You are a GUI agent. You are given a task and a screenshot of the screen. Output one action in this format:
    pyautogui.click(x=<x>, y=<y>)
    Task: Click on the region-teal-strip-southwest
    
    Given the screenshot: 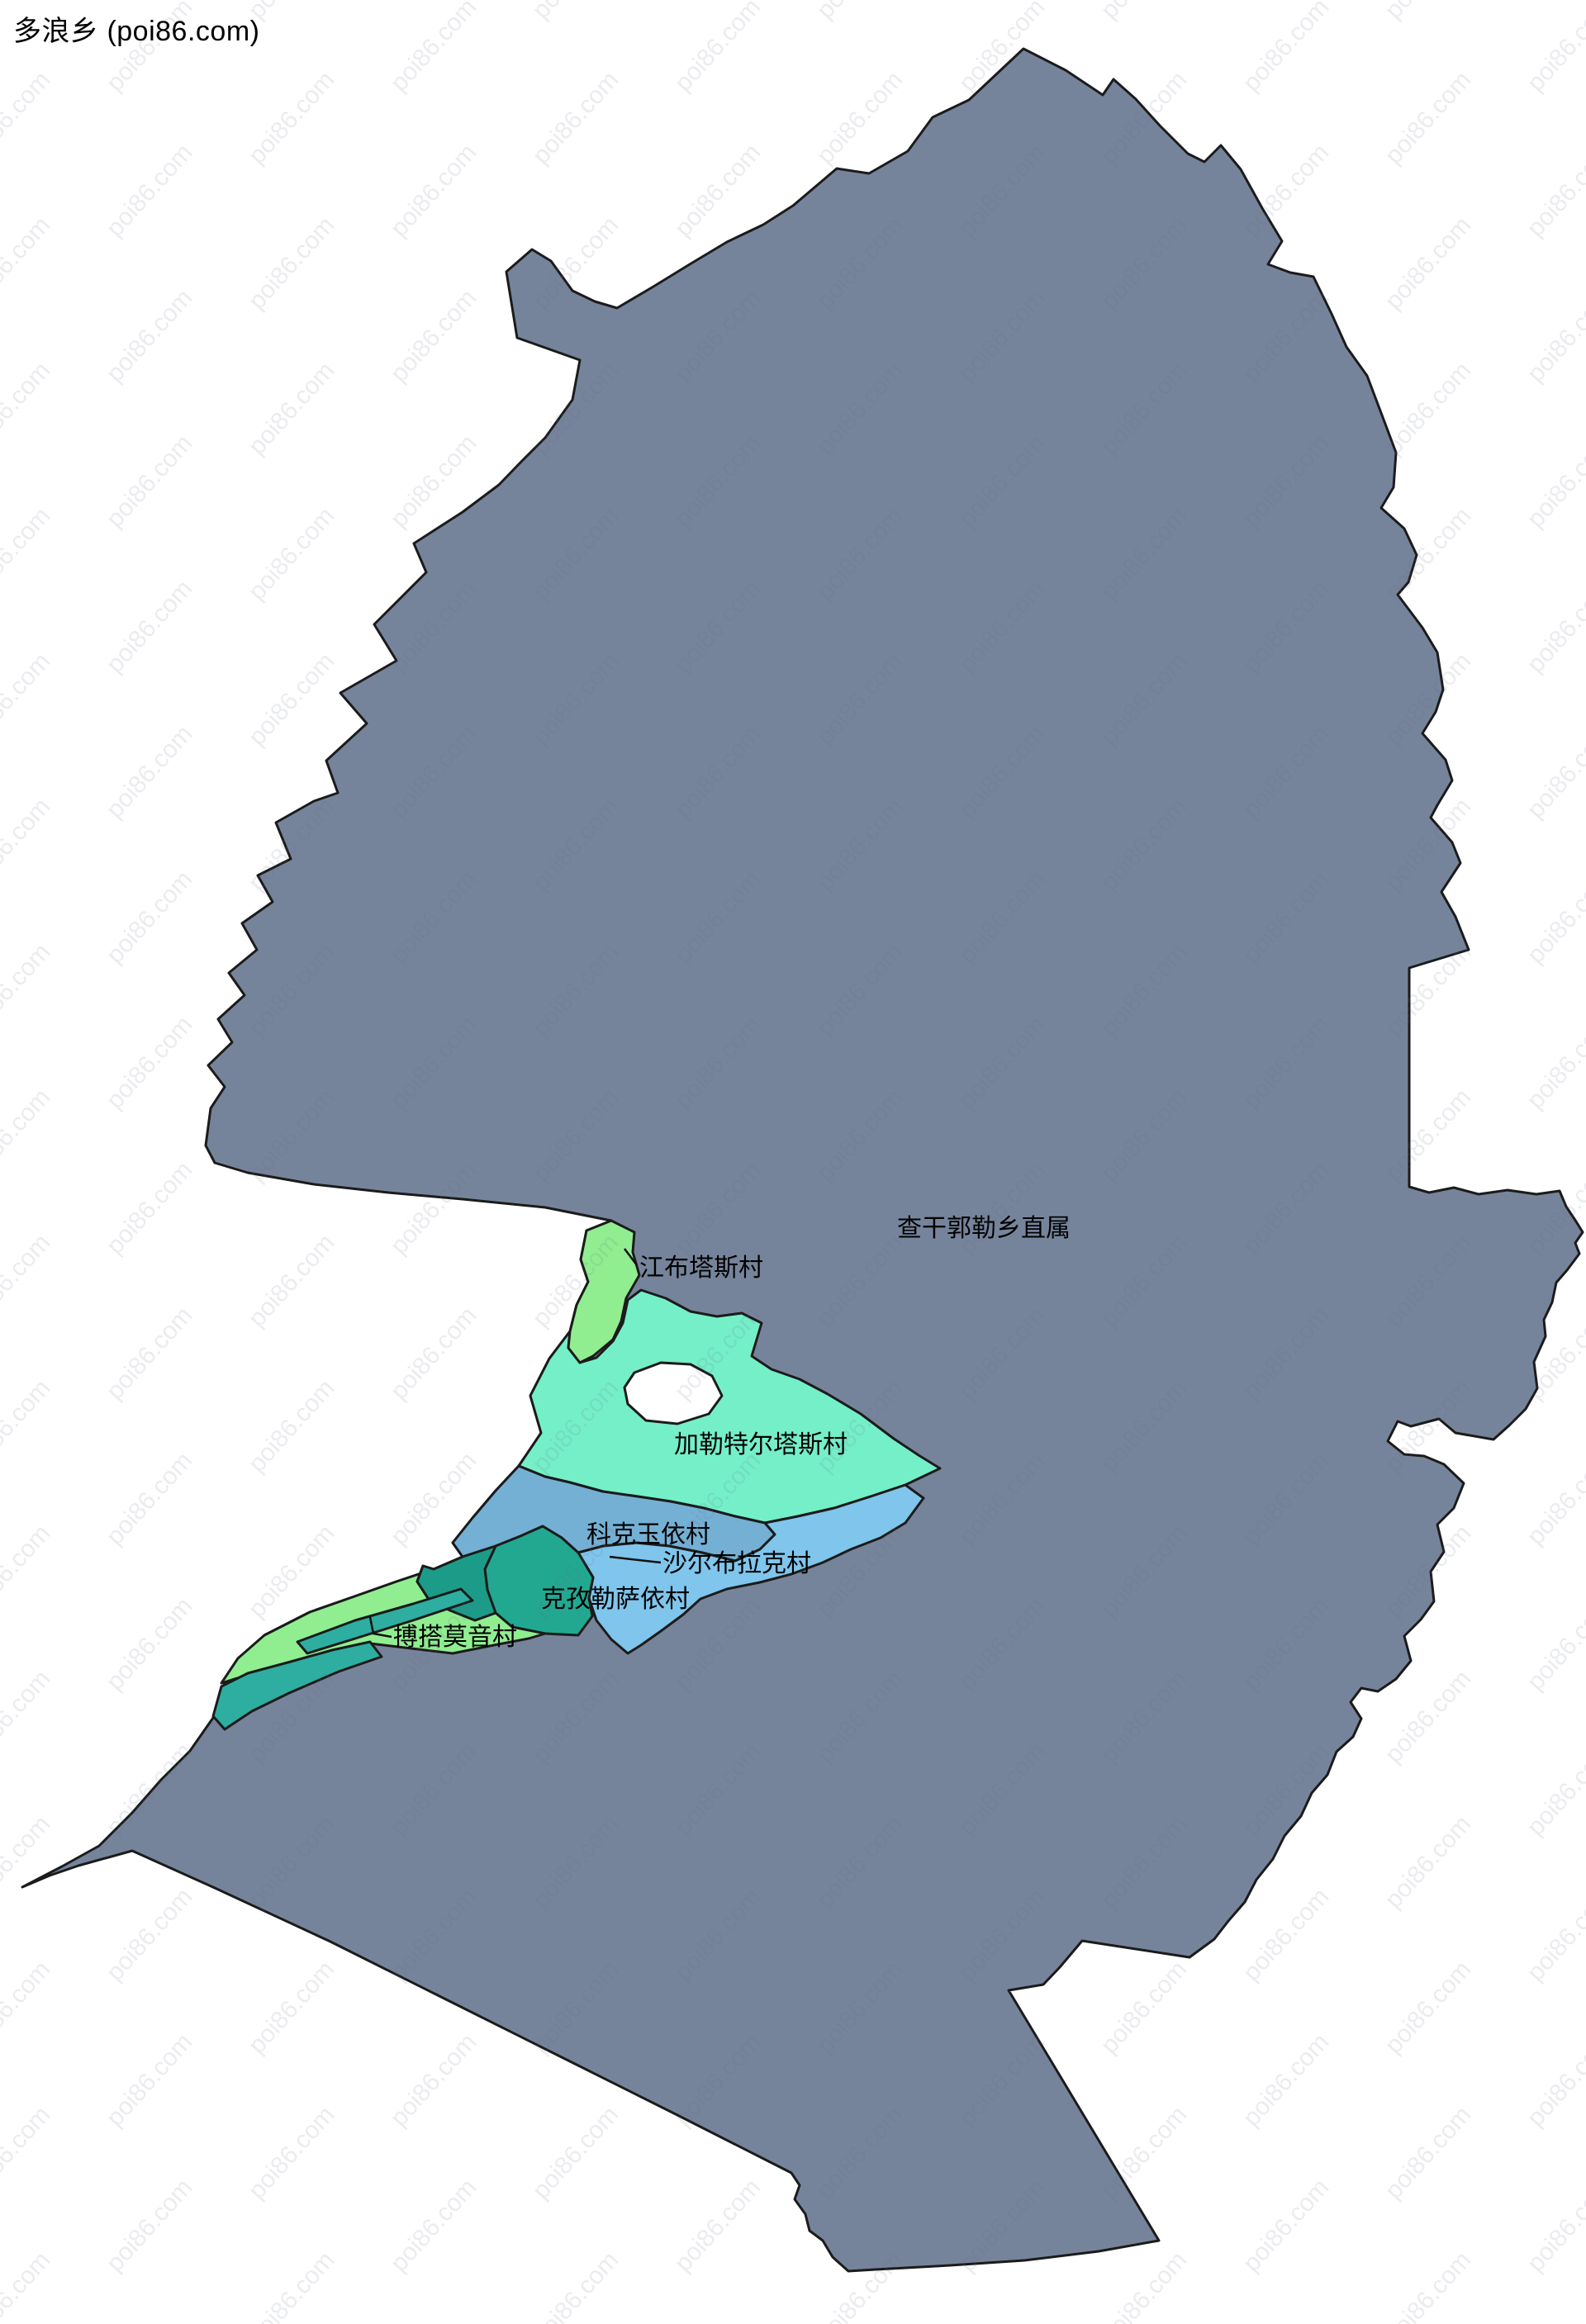 What is the action you would take?
    pyautogui.click(x=297, y=1685)
    